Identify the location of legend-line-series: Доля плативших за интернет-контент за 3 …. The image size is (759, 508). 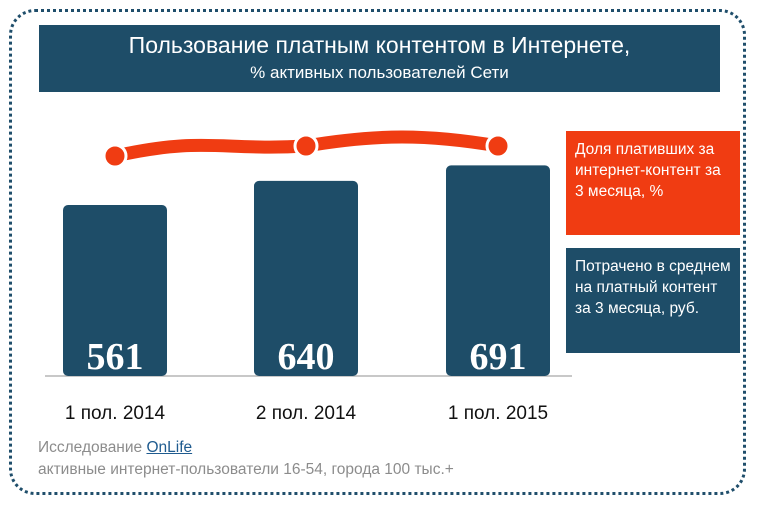
(653, 183).